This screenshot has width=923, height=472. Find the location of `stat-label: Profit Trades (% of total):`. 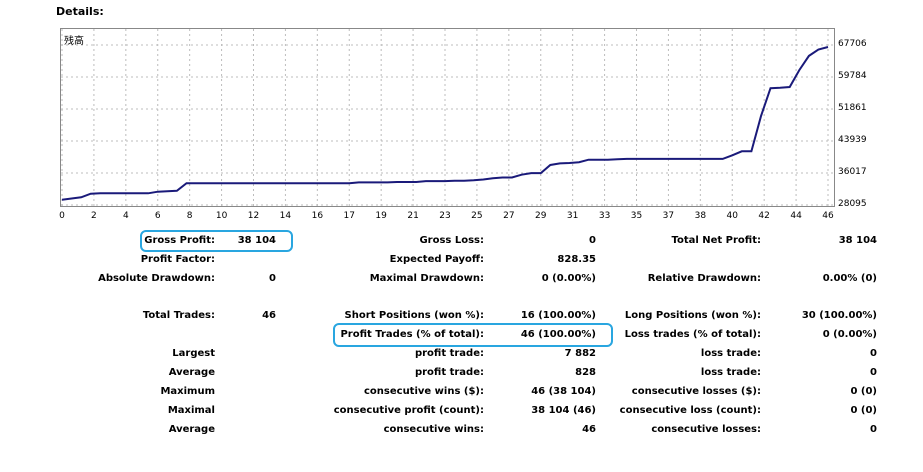

stat-label: Profit Trades (% of total): is located at coordinates (412, 334).